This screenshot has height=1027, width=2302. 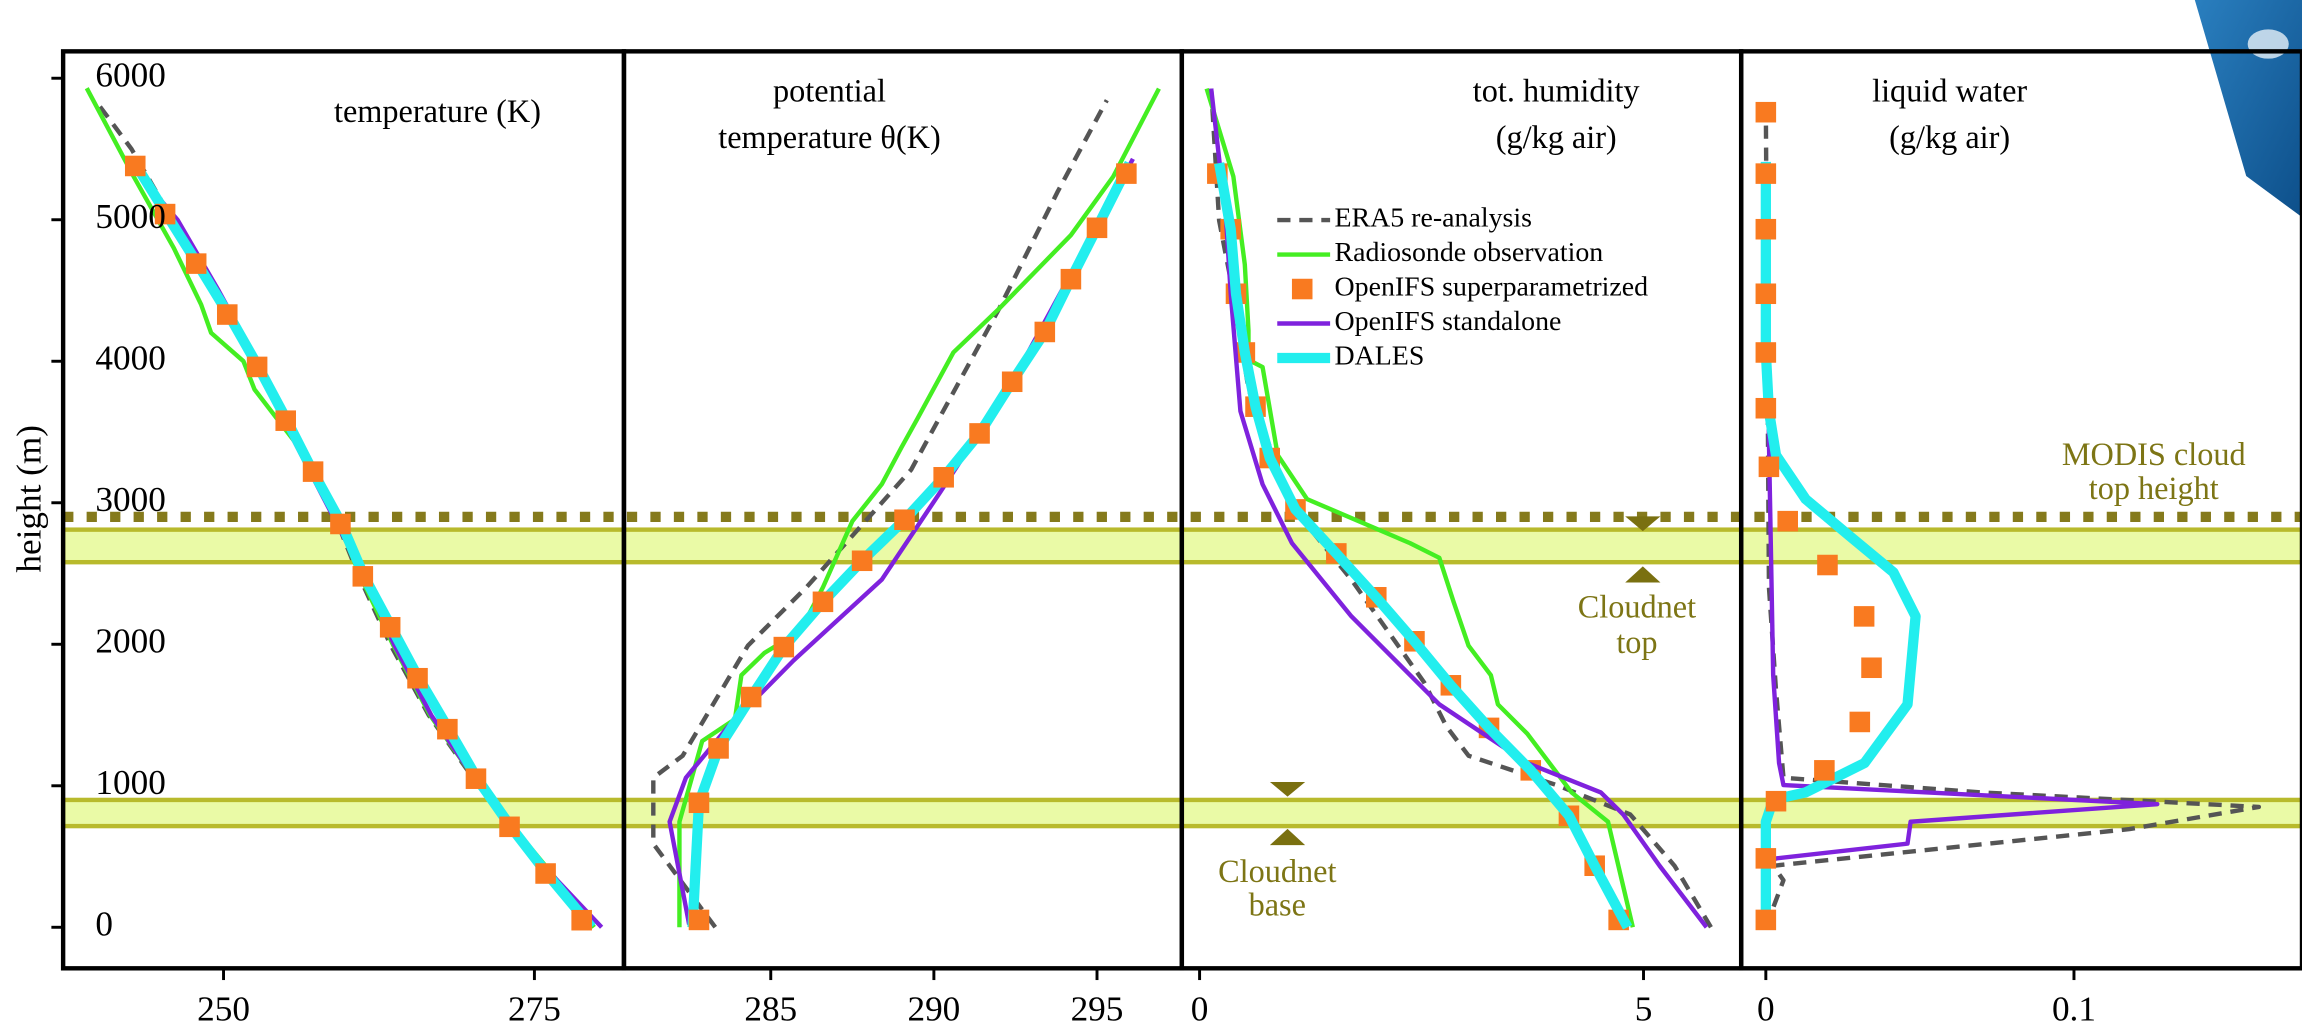 What do you see at coordinates (2268, 44) in the screenshot?
I see `cloud-patch` at bounding box center [2268, 44].